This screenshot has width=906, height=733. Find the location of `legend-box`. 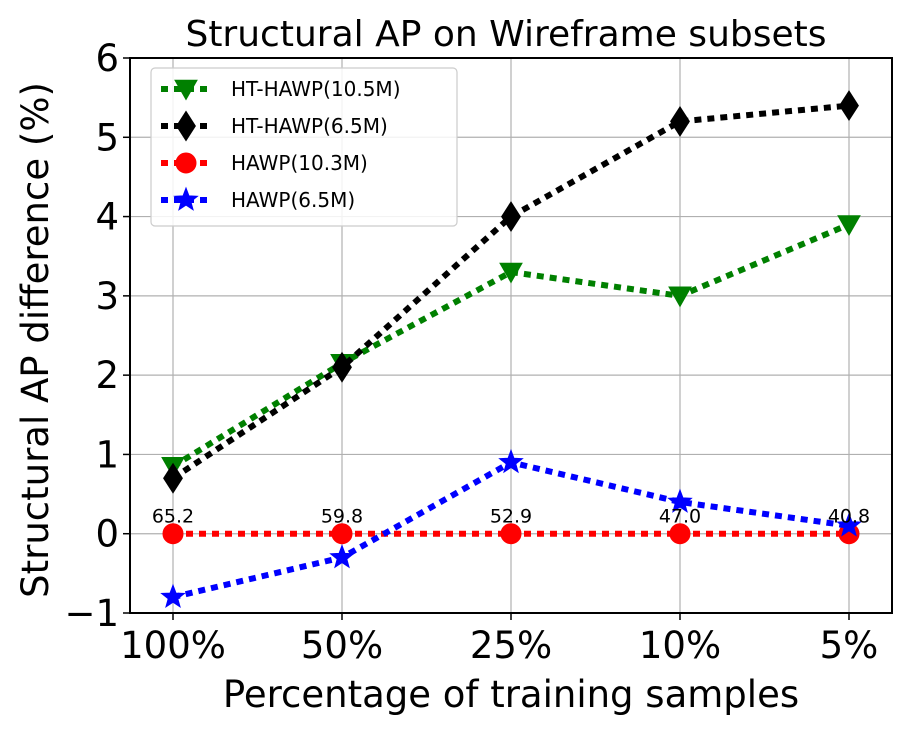

legend-box is located at coordinates (304, 147).